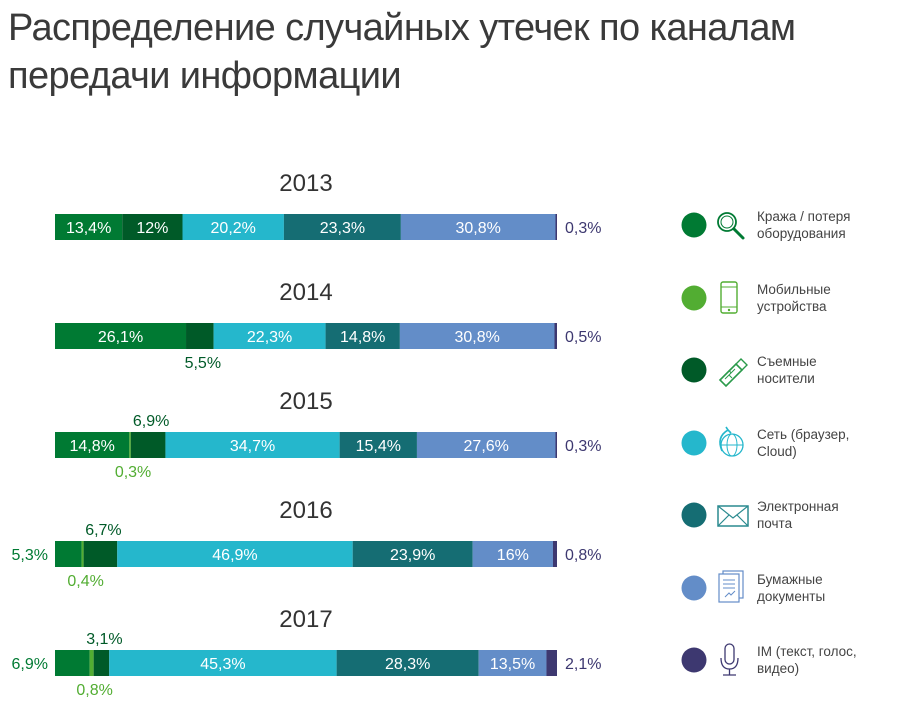  What do you see at coordinates (305, 292) in the screenshot?
I see `year-label: 2014` at bounding box center [305, 292].